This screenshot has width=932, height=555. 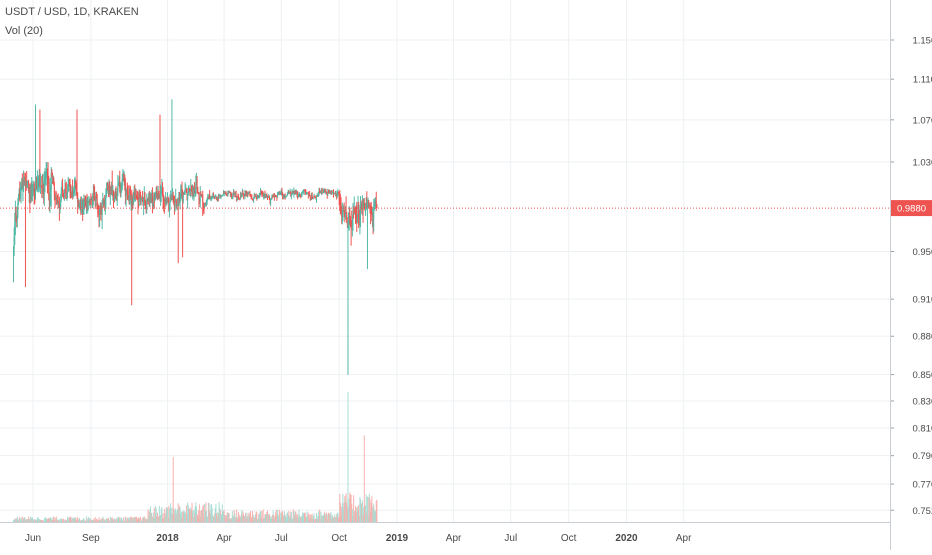 I want to click on symbol-title: USDT / USD, 1D, KRAKEN, so click(x=72, y=12).